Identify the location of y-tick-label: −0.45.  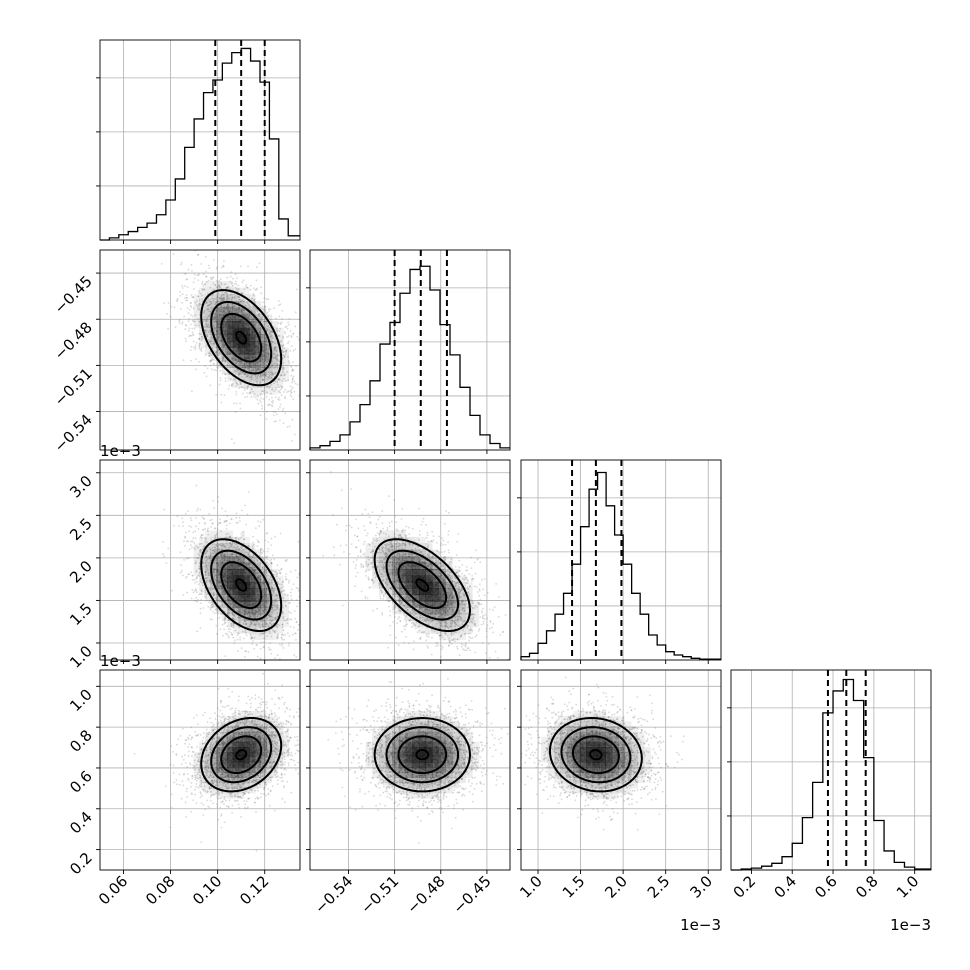
(73, 294).